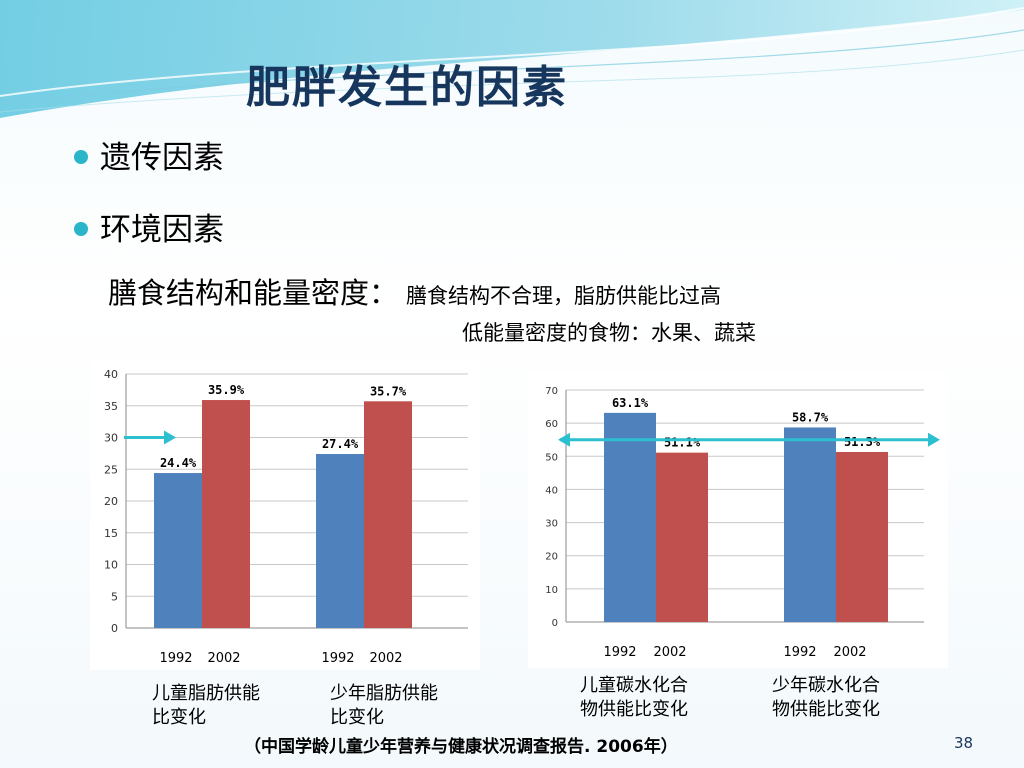 This screenshot has height=768, width=1024. I want to click on citation: （中国学龄儿童少年营养与健康状况调查报告. 2006年）, so click(461, 747).